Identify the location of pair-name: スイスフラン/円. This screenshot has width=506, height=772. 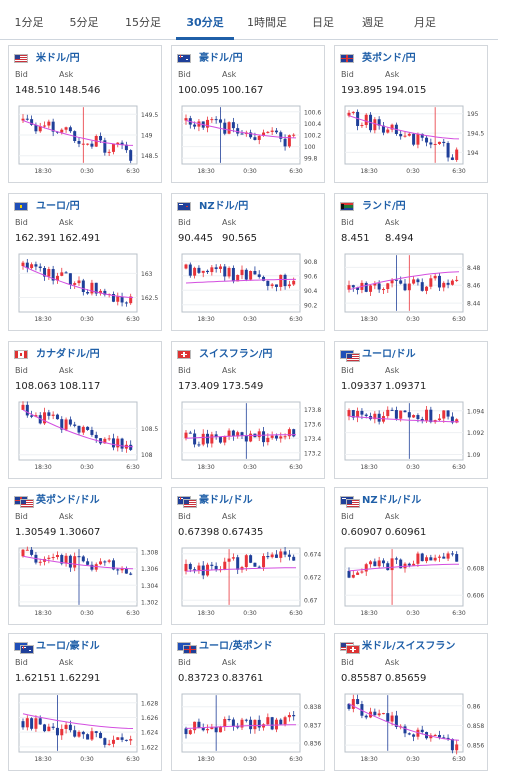
(236, 354).